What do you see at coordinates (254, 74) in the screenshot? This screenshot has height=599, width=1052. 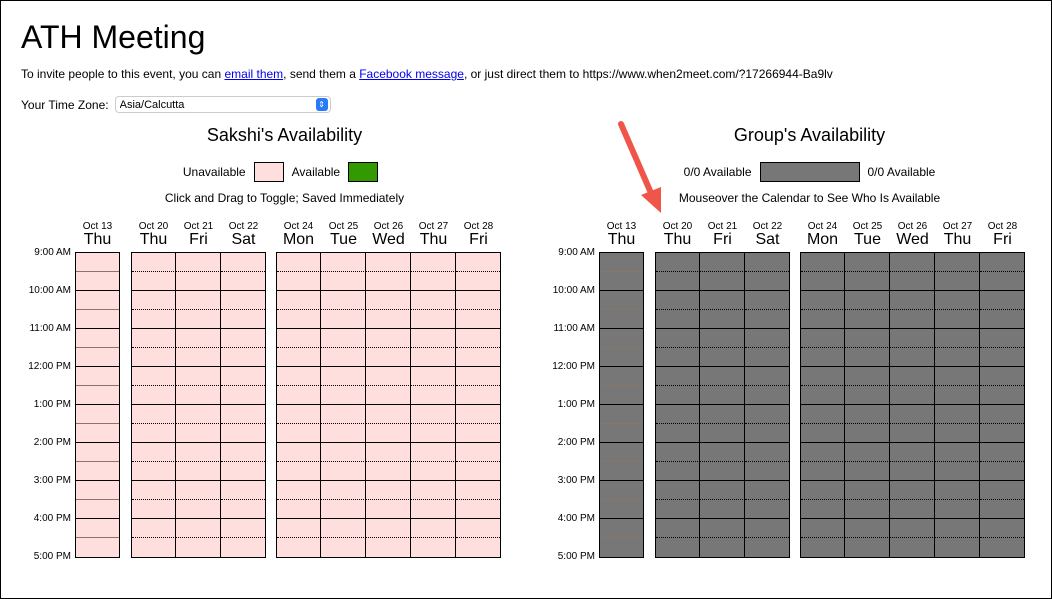 I see `email-link: email them` at bounding box center [254, 74].